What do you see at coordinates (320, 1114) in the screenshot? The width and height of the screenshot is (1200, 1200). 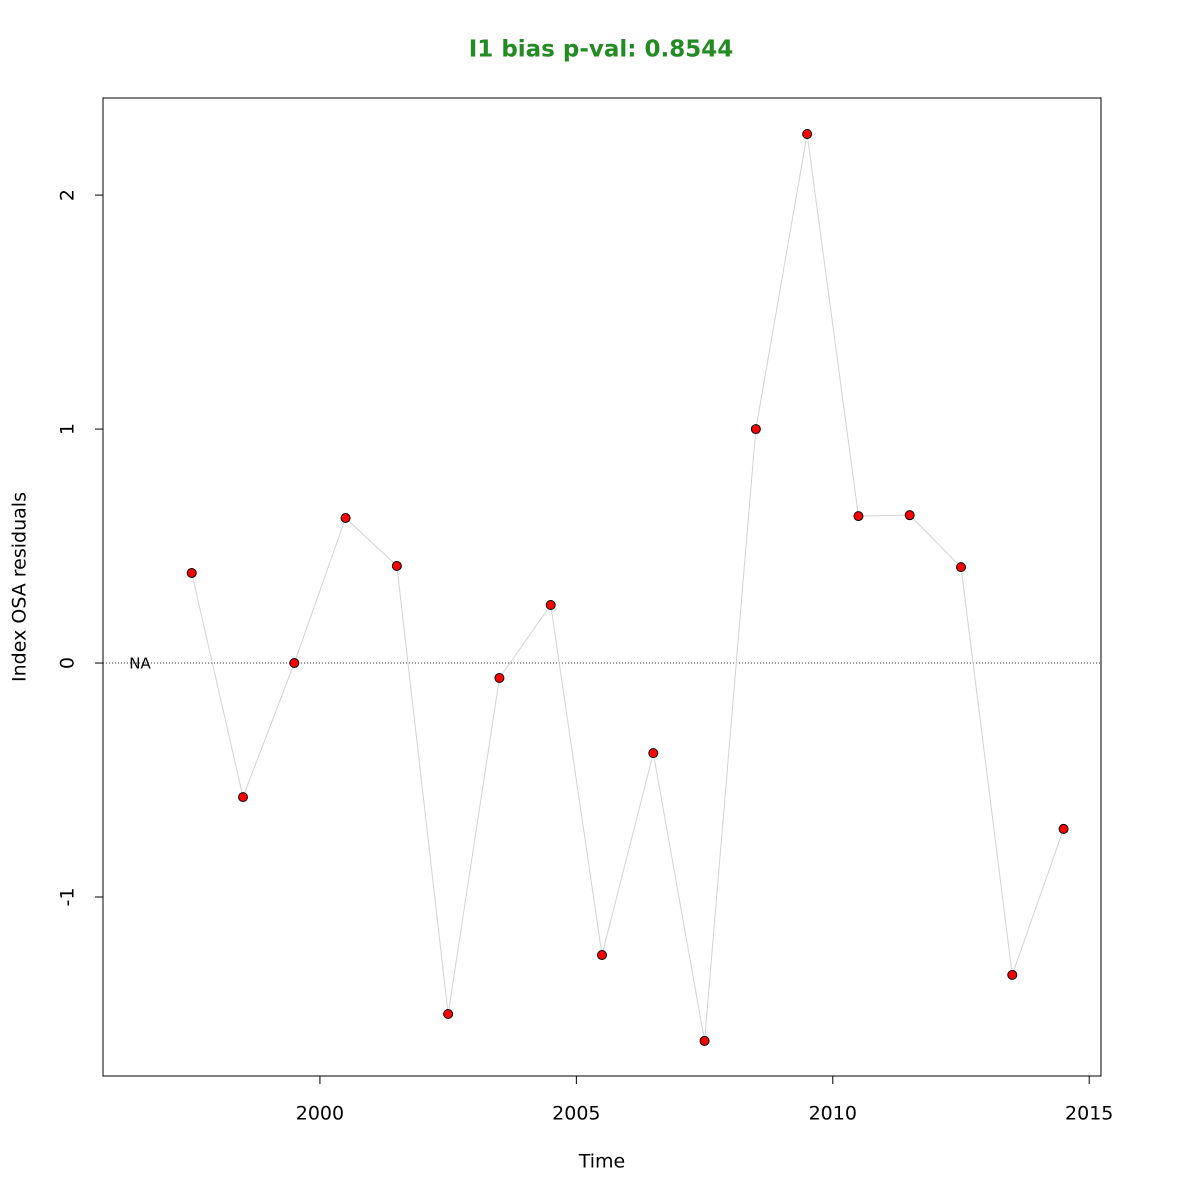 I see `x-tick-label: 2000` at bounding box center [320, 1114].